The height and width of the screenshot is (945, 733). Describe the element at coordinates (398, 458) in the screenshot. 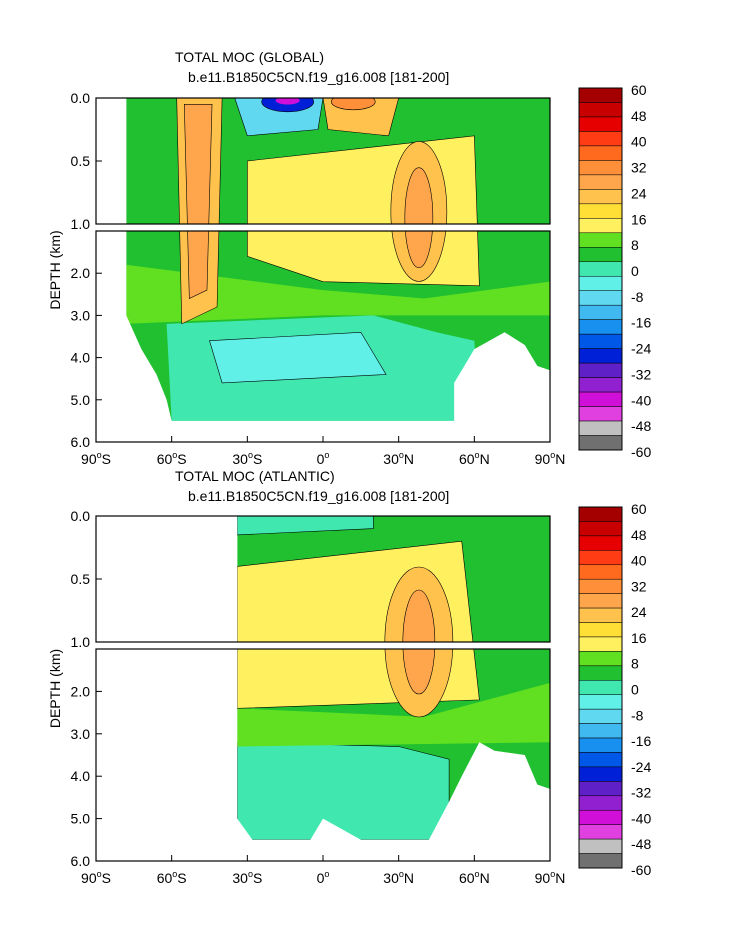

I see `x-tick-label: 30oN` at that location.